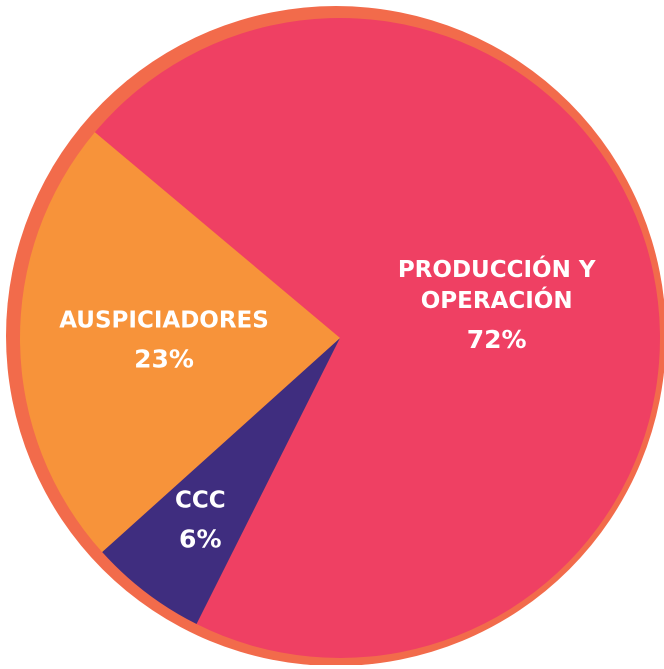  I want to click on value-label: 6%, so click(200, 539).